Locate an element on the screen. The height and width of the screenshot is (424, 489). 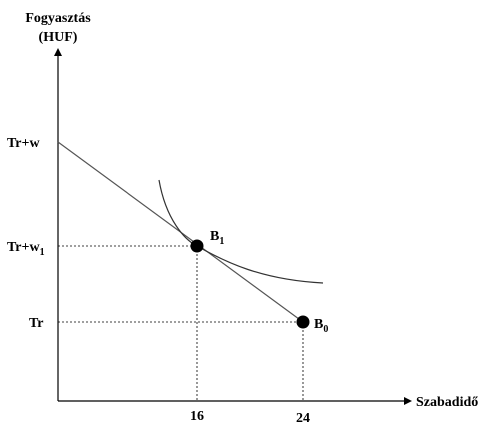
y-tick-tr-w1: Tr+w1 is located at coordinates (26, 249).